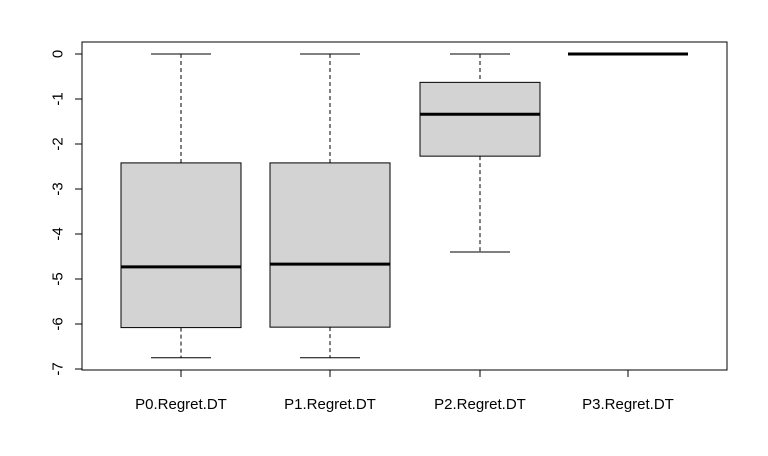  Describe the element at coordinates (58, 188) in the screenshot. I see `y-tick-label: -3` at that location.